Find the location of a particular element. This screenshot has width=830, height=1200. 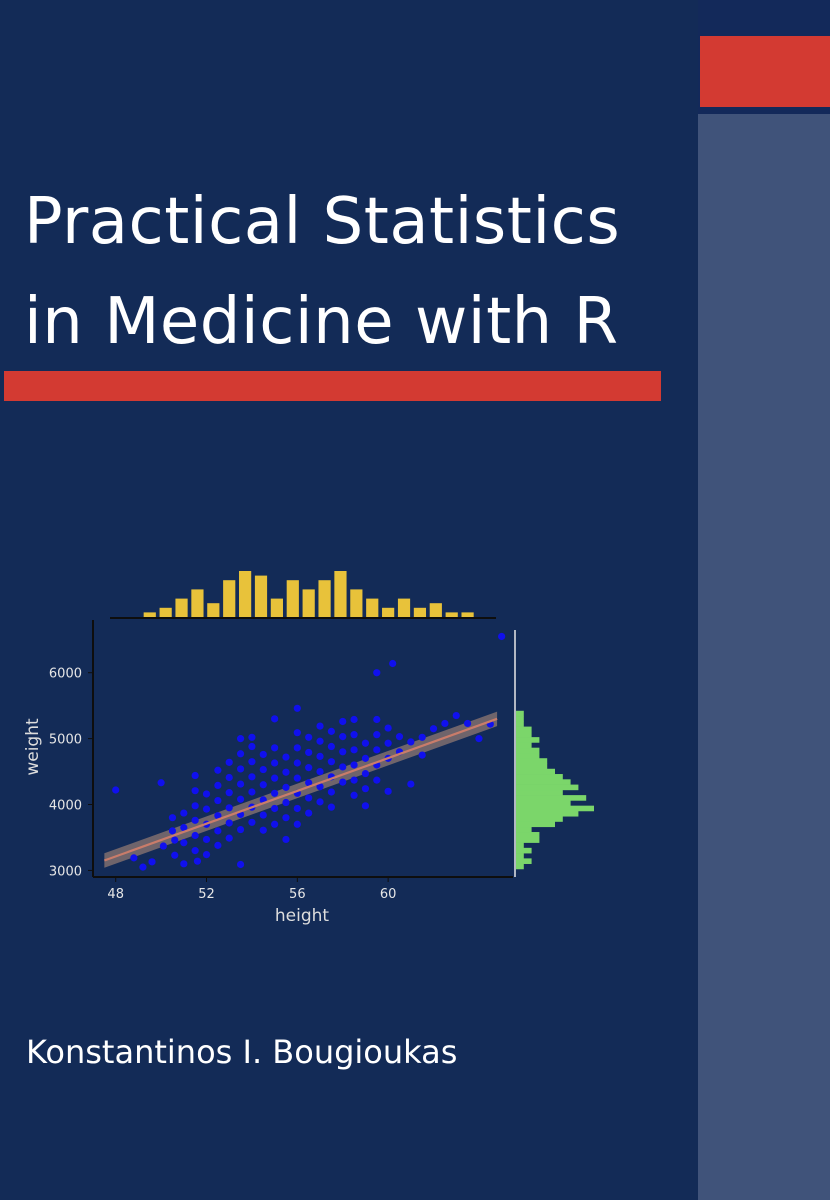

y-tick-label: 5000 is located at coordinates (65, 740).